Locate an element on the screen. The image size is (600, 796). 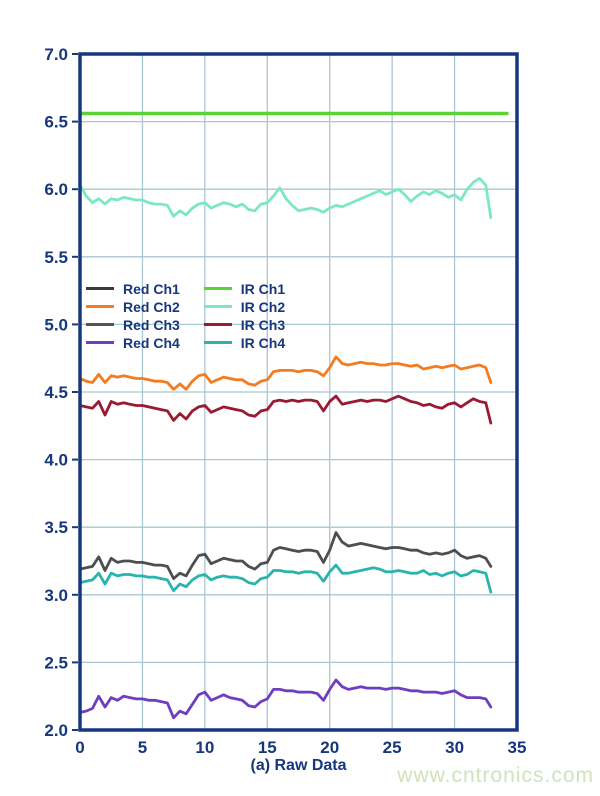
y-tick-label: 7.0 is located at coordinates (56, 54).